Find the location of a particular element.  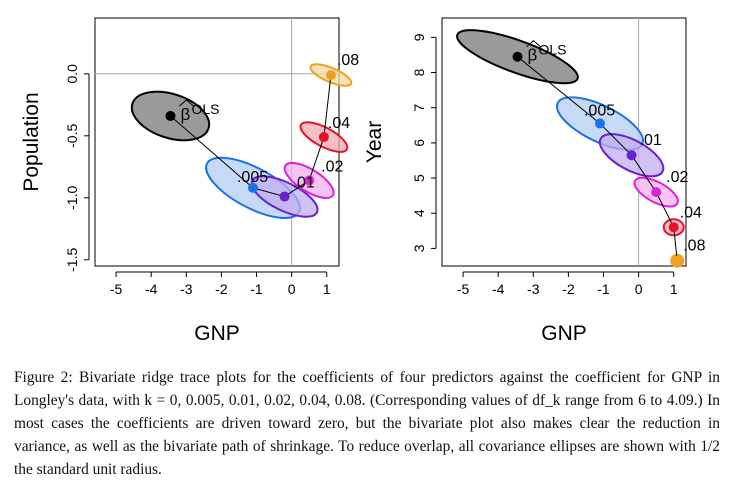

y-tick-label-5: 8 is located at coordinates (419, 72).